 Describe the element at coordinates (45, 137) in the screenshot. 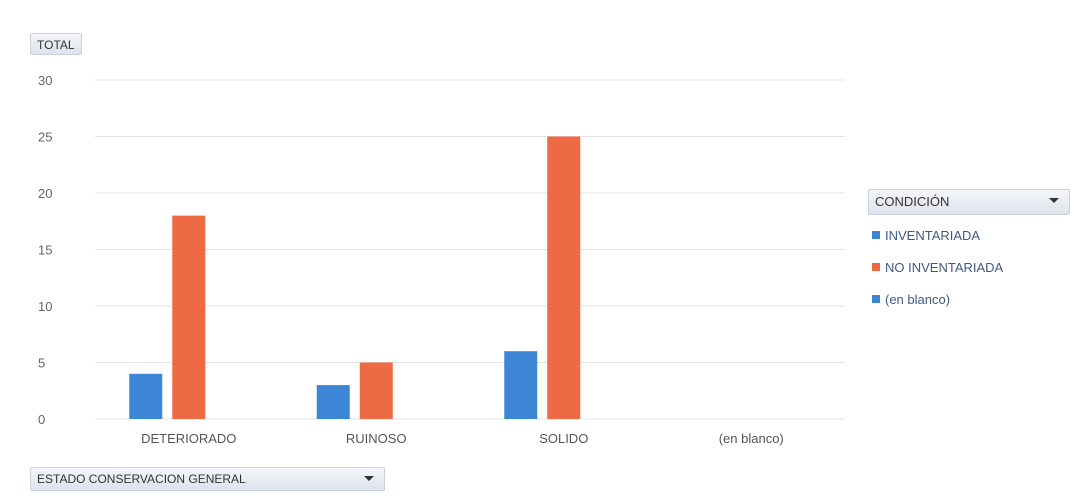

I see `y-tick-label: 25` at that location.